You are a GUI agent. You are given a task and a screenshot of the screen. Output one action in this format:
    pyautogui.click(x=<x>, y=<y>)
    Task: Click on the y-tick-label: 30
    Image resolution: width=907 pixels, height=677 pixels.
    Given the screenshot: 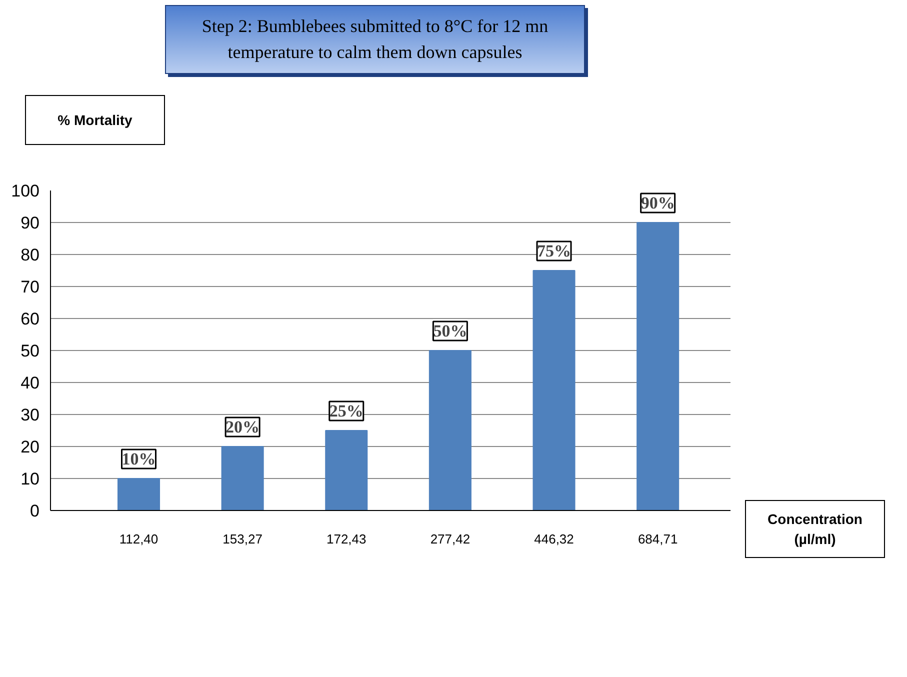 What is the action you would take?
    pyautogui.click(x=30, y=415)
    